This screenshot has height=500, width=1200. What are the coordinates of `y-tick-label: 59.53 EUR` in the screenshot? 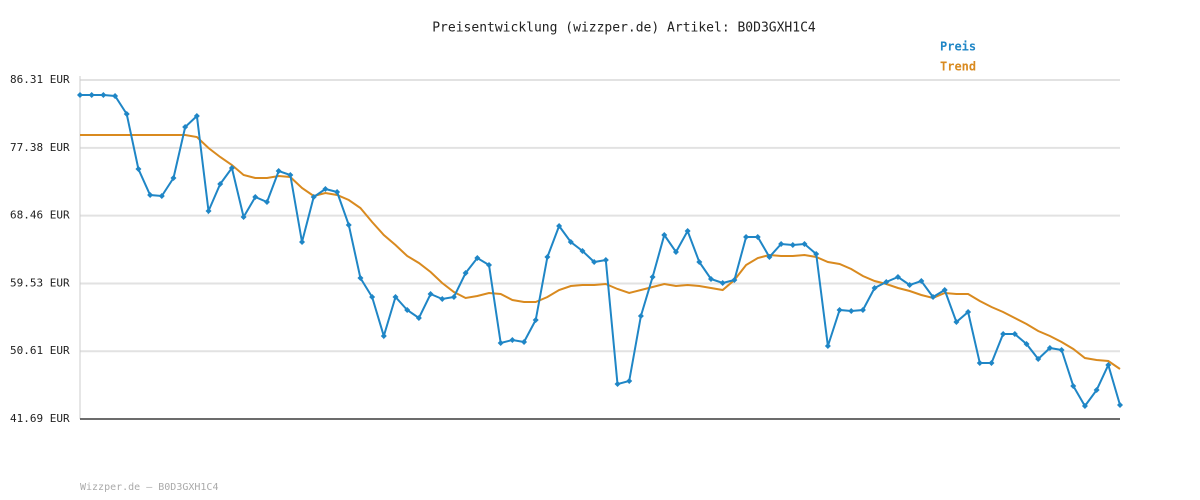 It's located at (40, 282).